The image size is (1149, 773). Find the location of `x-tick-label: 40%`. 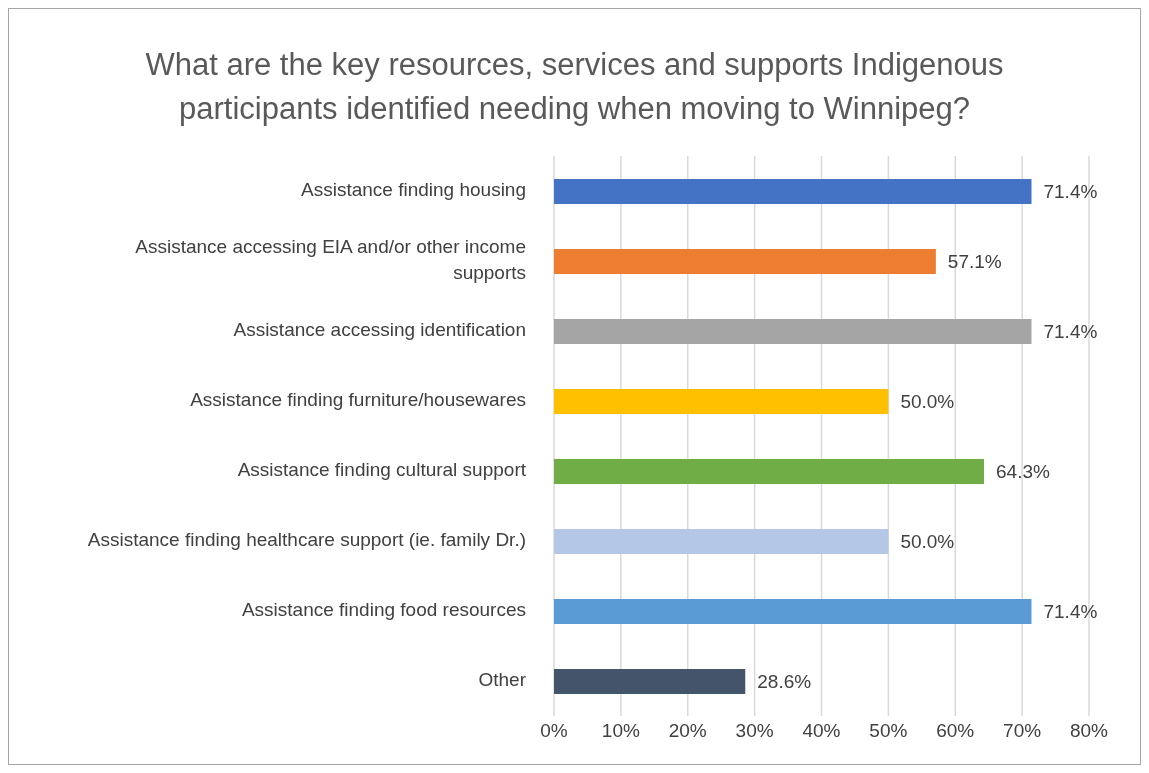

x-tick-label: 40% is located at coordinates (821, 731).